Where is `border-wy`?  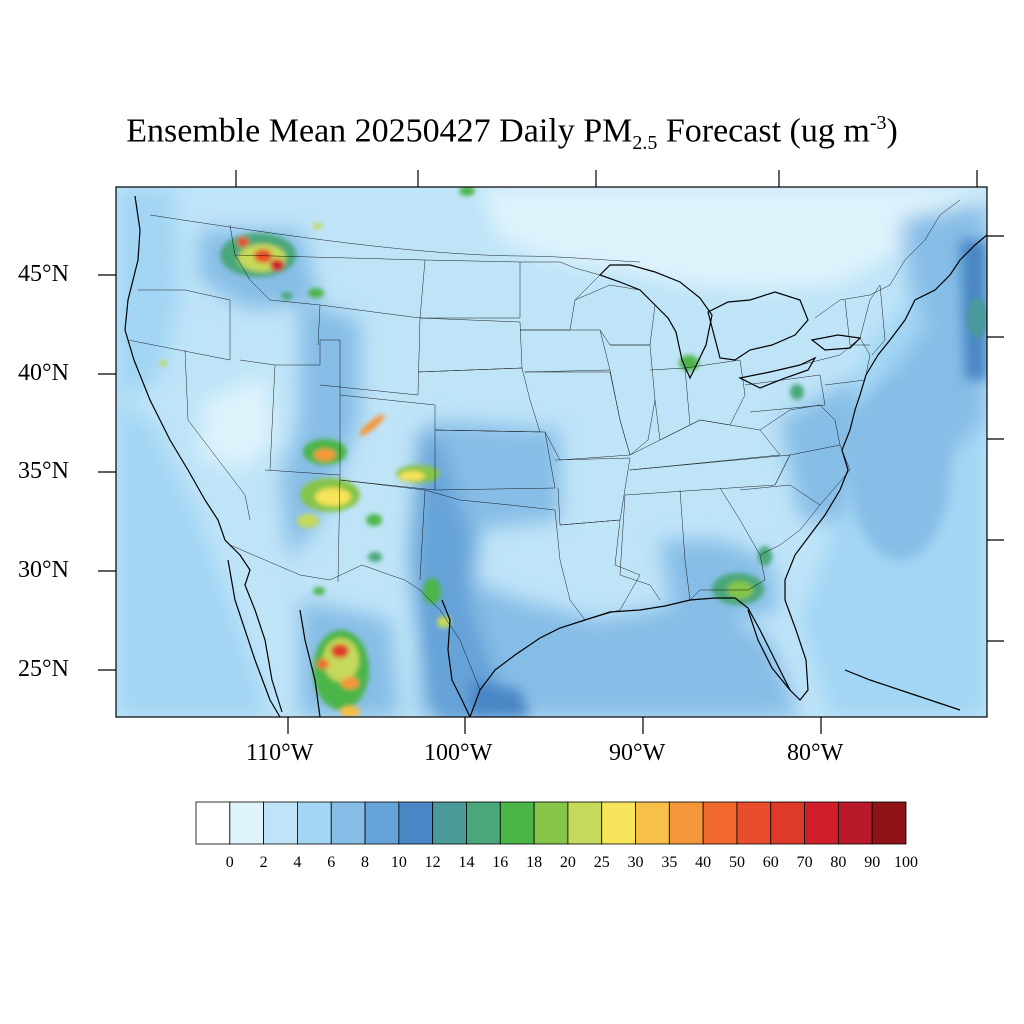 border-wy is located at coordinates (370, 350).